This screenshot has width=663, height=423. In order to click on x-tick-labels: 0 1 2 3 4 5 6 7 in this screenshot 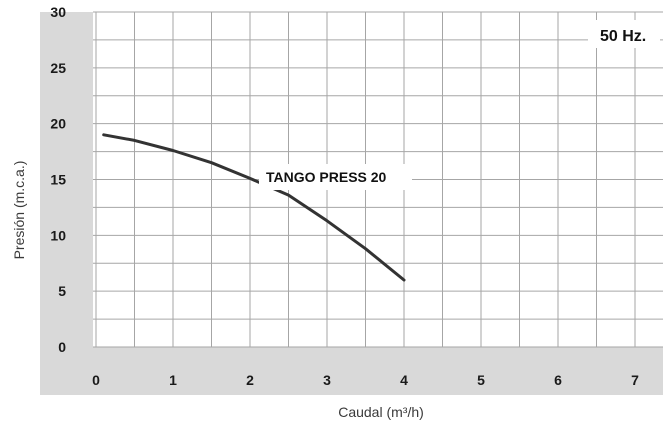, I will do `click(365, 380)`.